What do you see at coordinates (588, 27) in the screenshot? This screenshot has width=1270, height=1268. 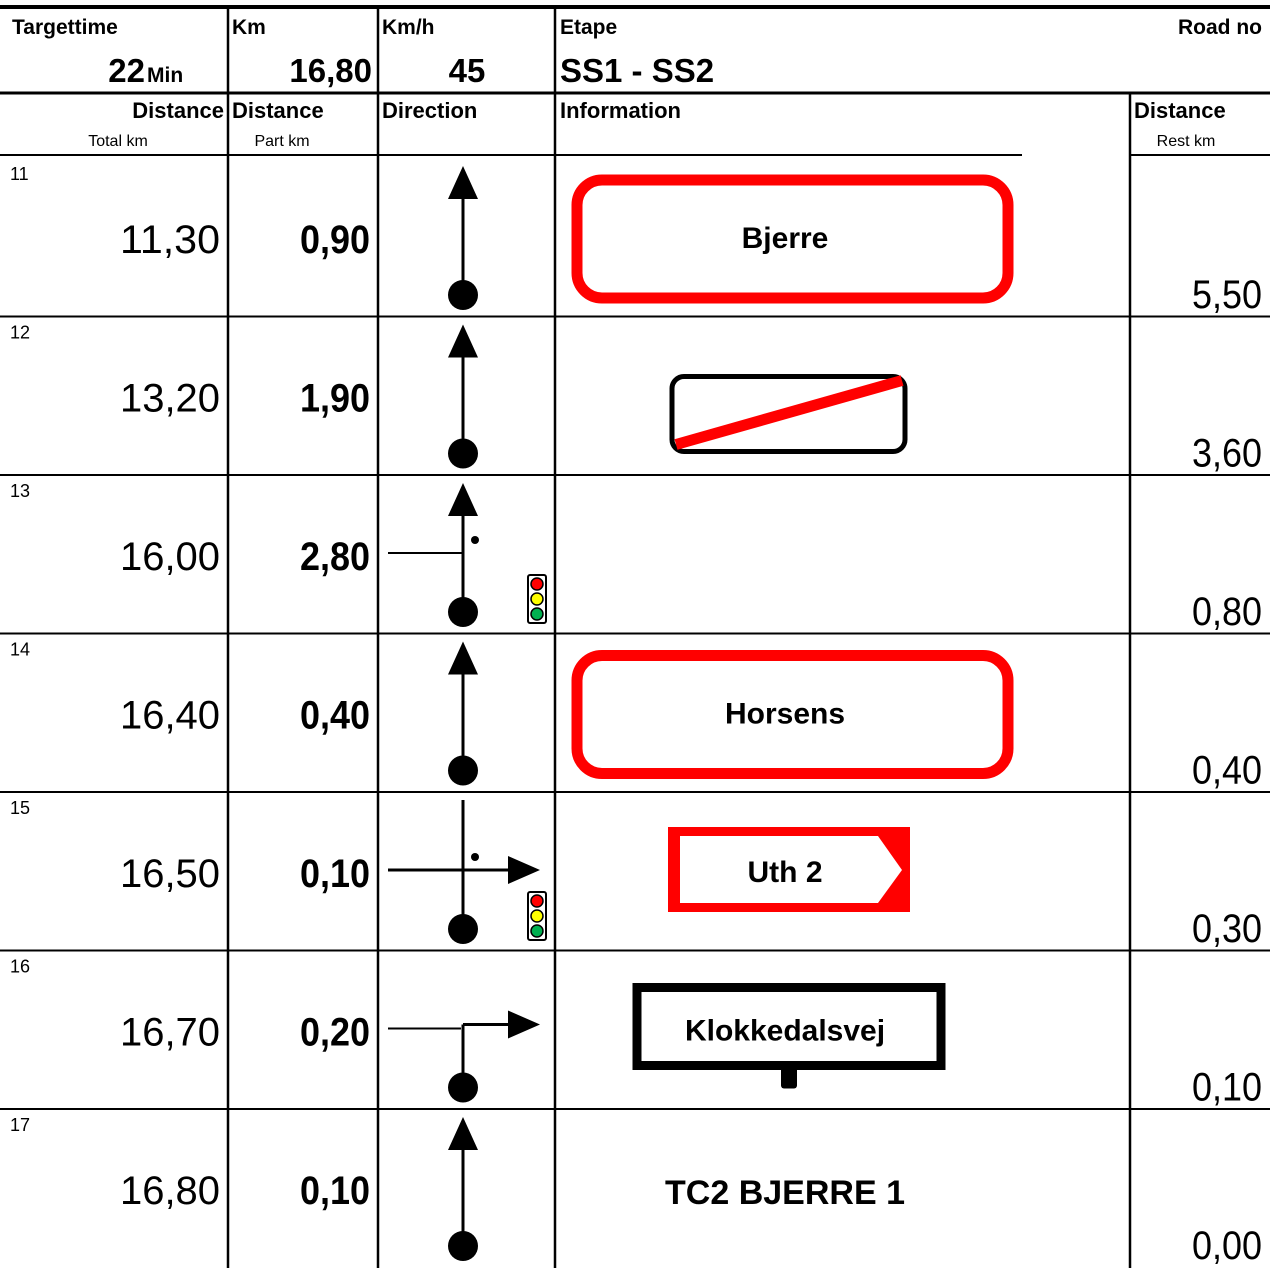 I see `label: Etape` at bounding box center [588, 27].